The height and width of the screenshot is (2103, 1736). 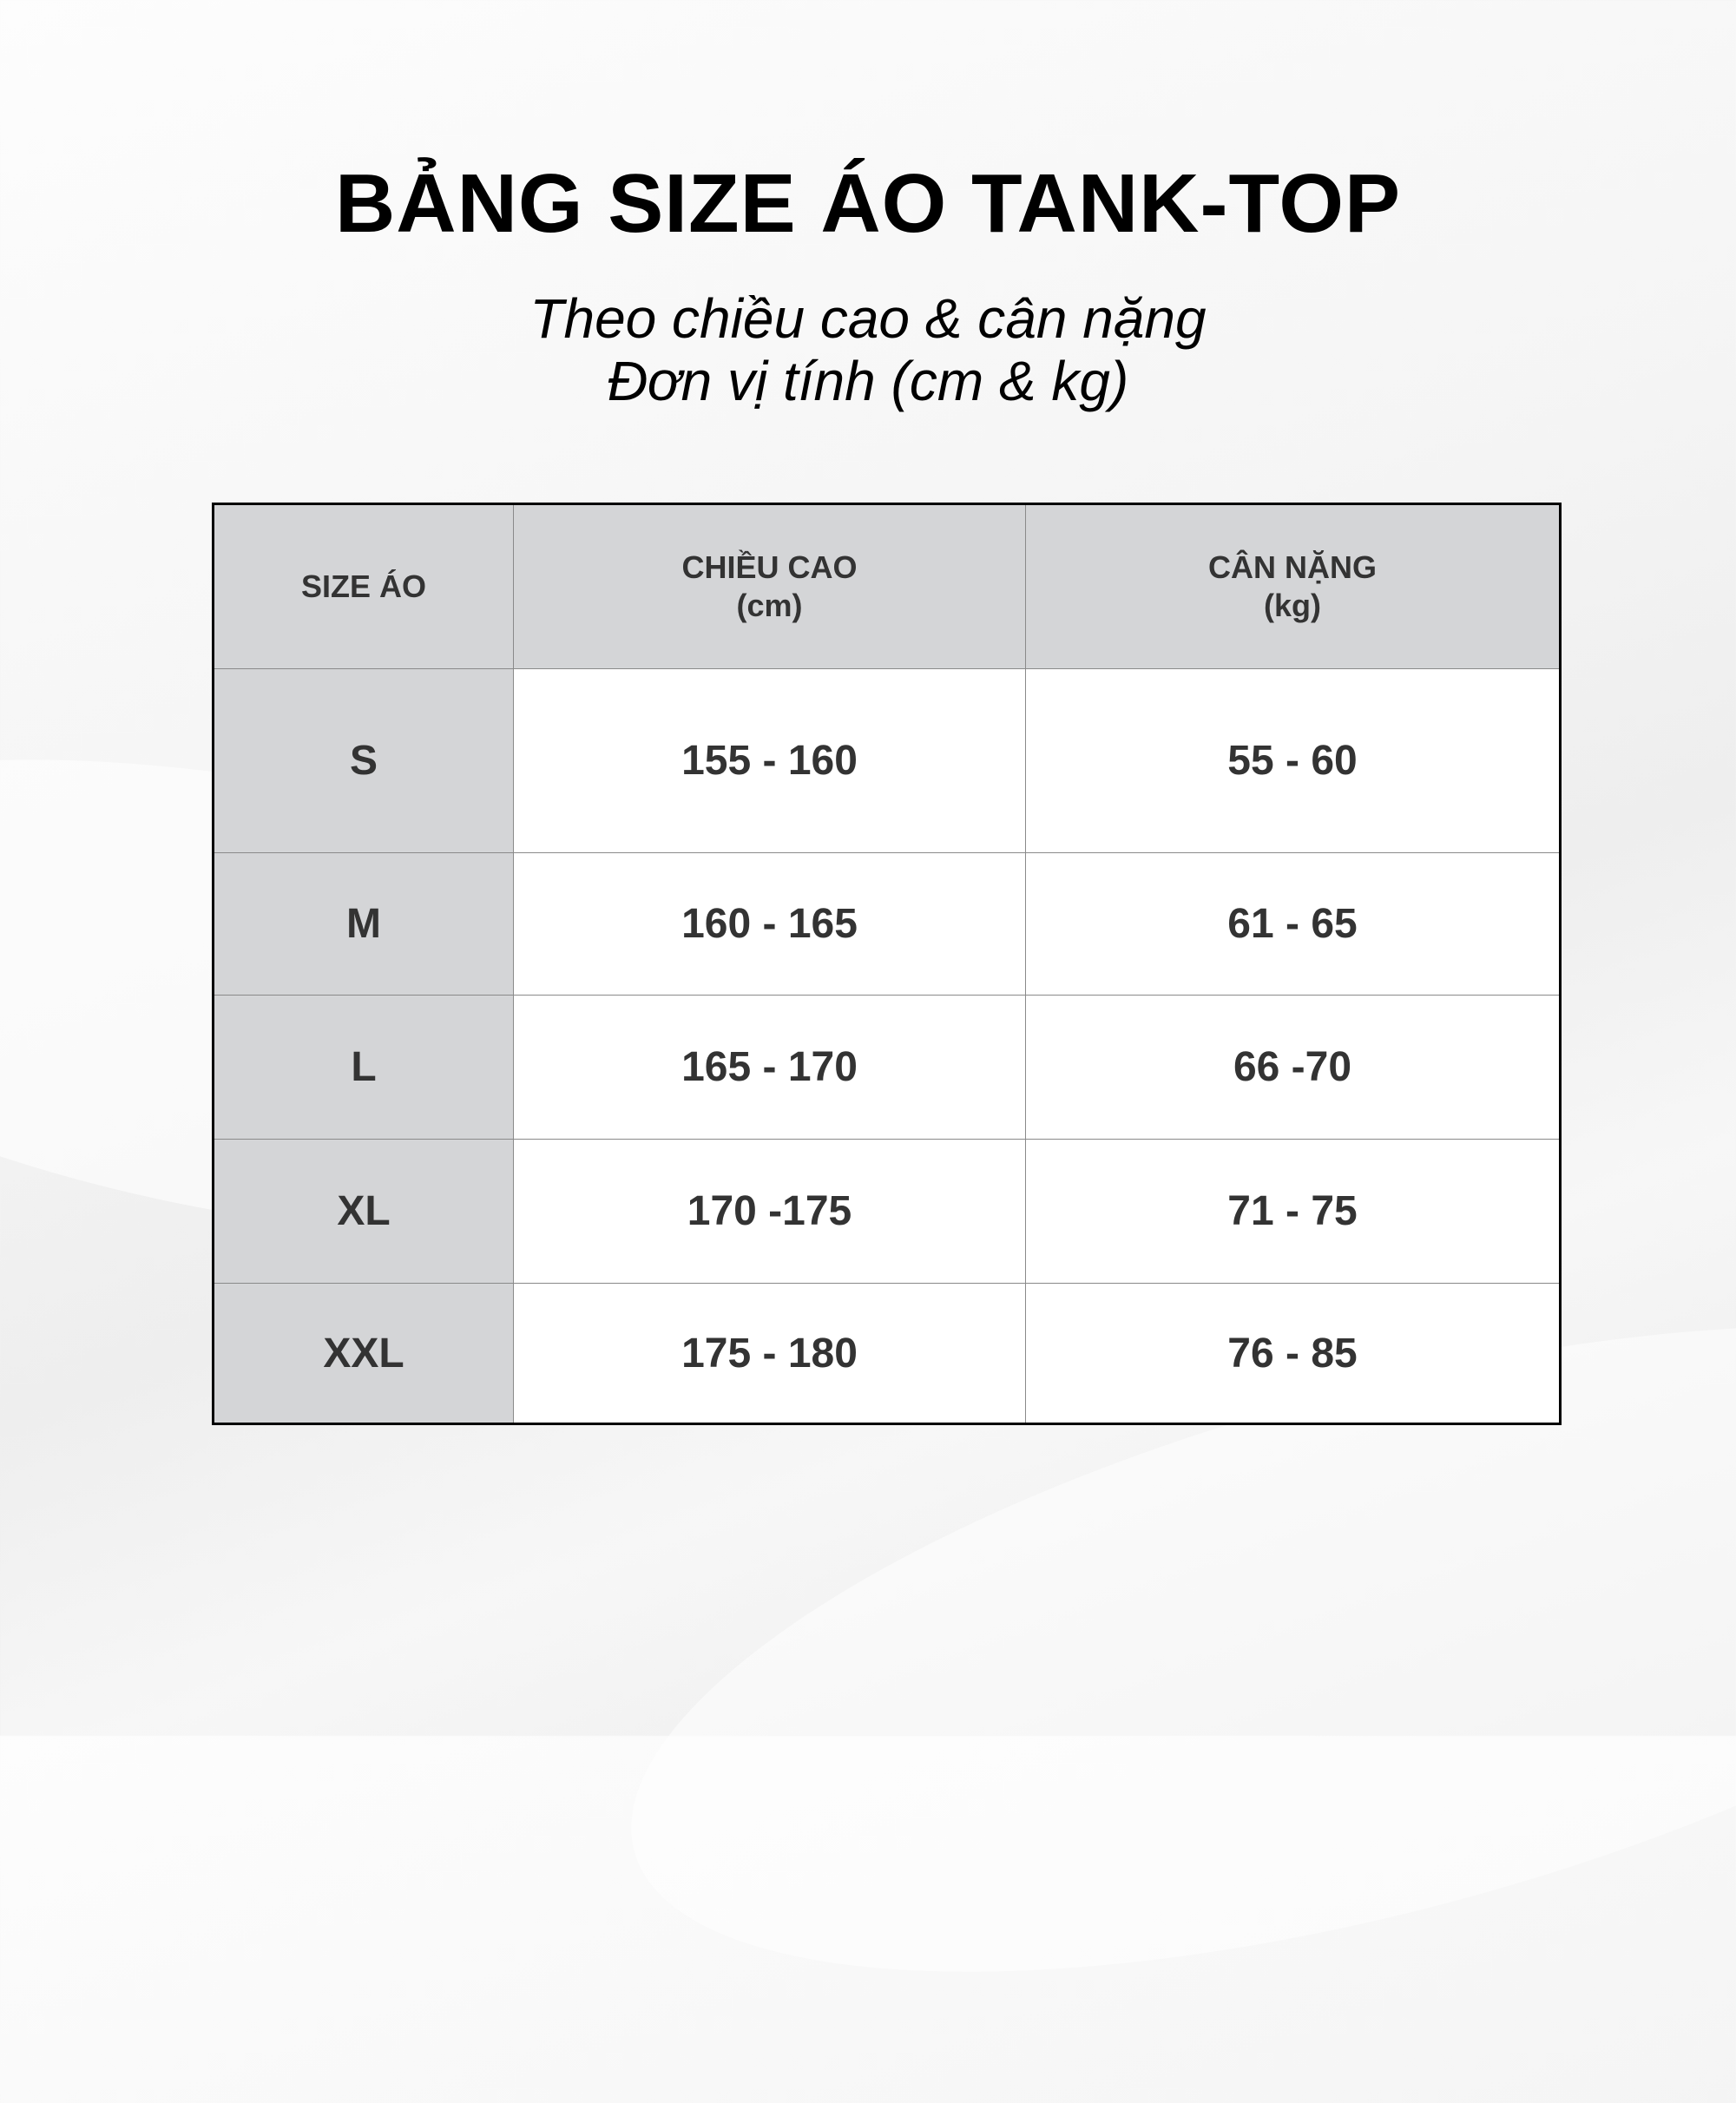 I want to click on header-unit: (kg), so click(x=1292, y=605).